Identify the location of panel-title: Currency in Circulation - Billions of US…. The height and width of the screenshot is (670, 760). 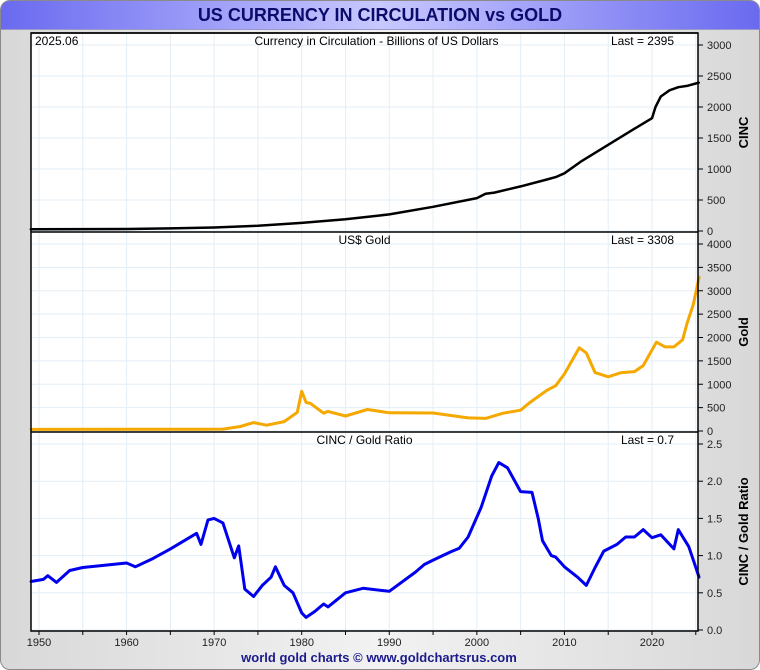
(376, 41).